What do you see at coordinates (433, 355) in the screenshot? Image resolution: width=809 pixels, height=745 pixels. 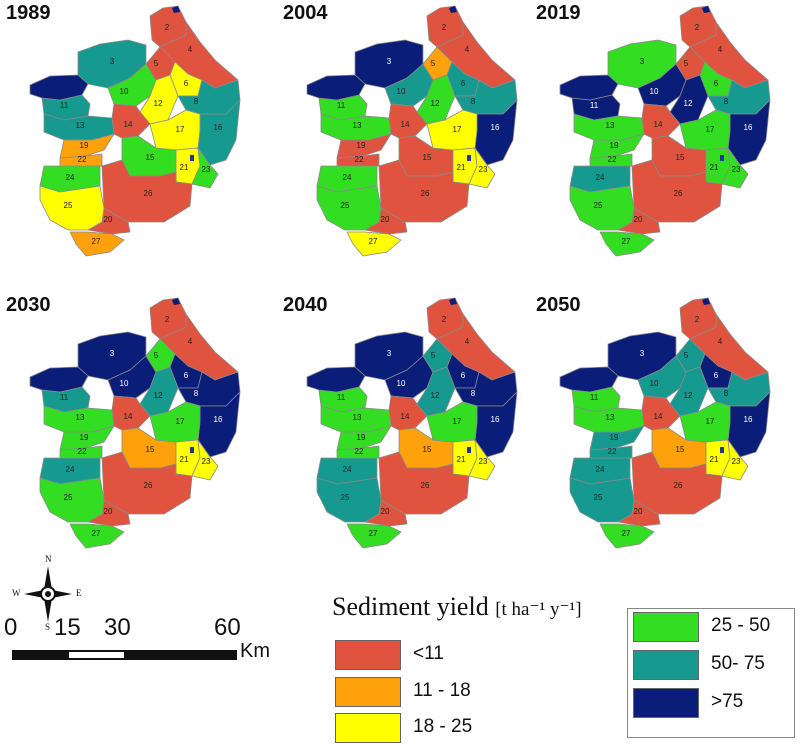 I see `subcatchment-label-5: 5` at bounding box center [433, 355].